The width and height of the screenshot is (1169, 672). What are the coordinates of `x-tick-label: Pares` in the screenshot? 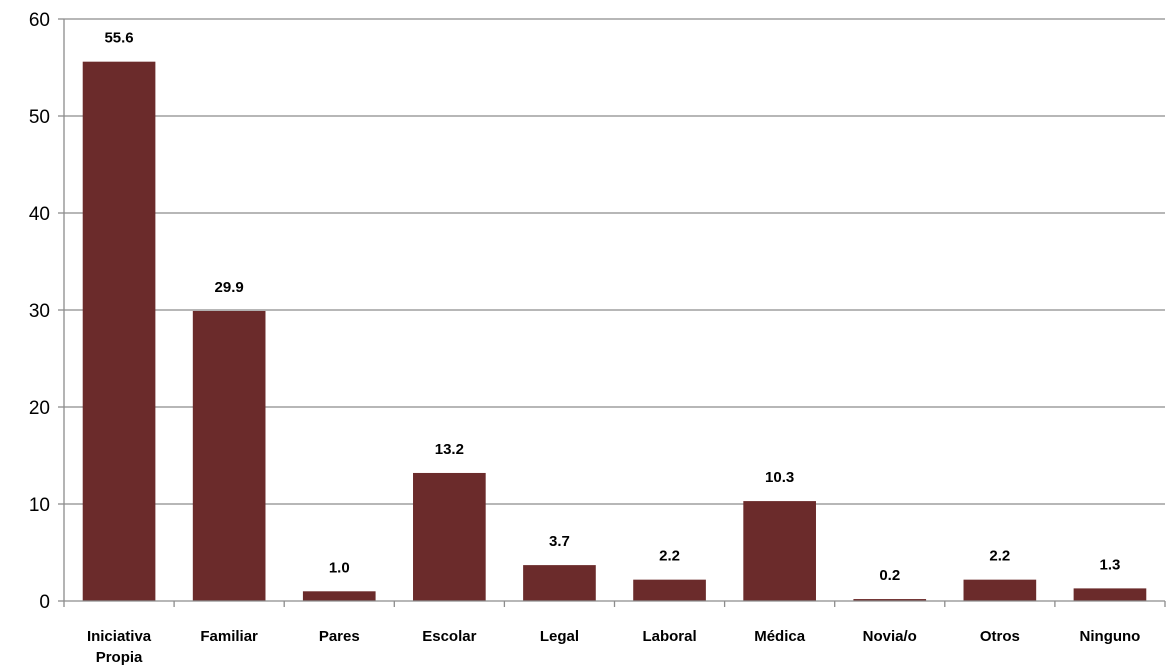 It's located at (339, 636).